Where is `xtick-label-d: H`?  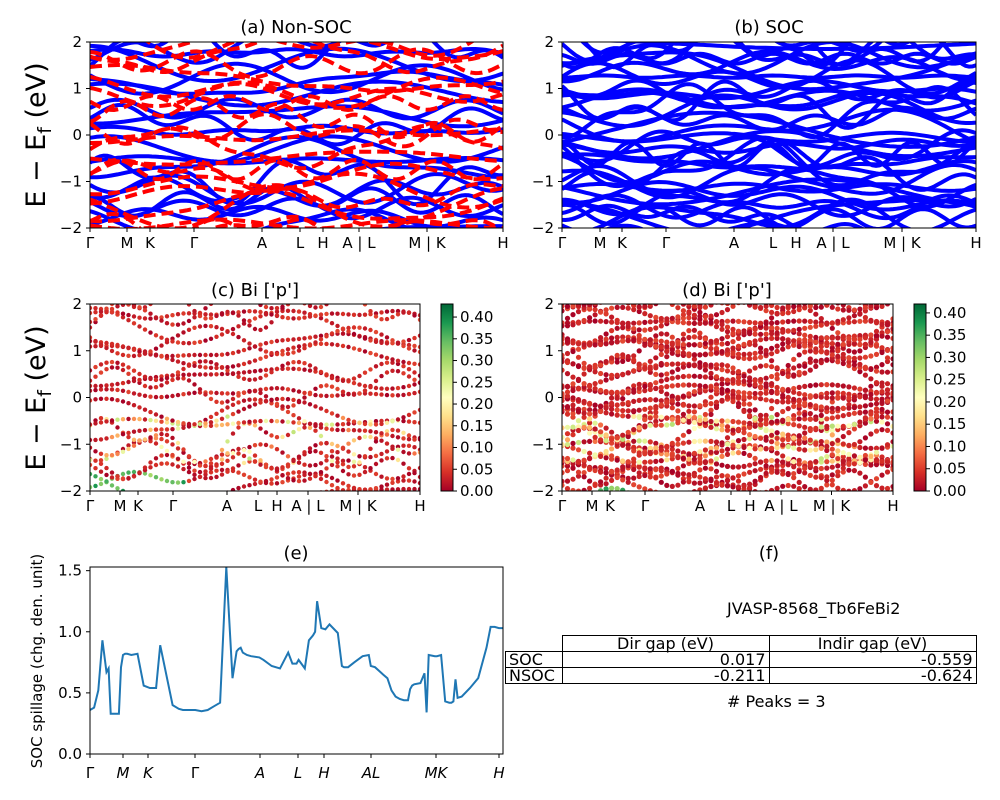
xtick-label-d: H is located at coordinates (749, 506).